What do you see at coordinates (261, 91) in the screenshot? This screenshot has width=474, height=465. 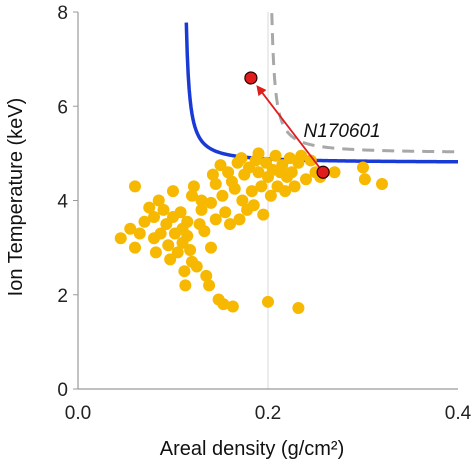 I see `arrow-head` at bounding box center [261, 91].